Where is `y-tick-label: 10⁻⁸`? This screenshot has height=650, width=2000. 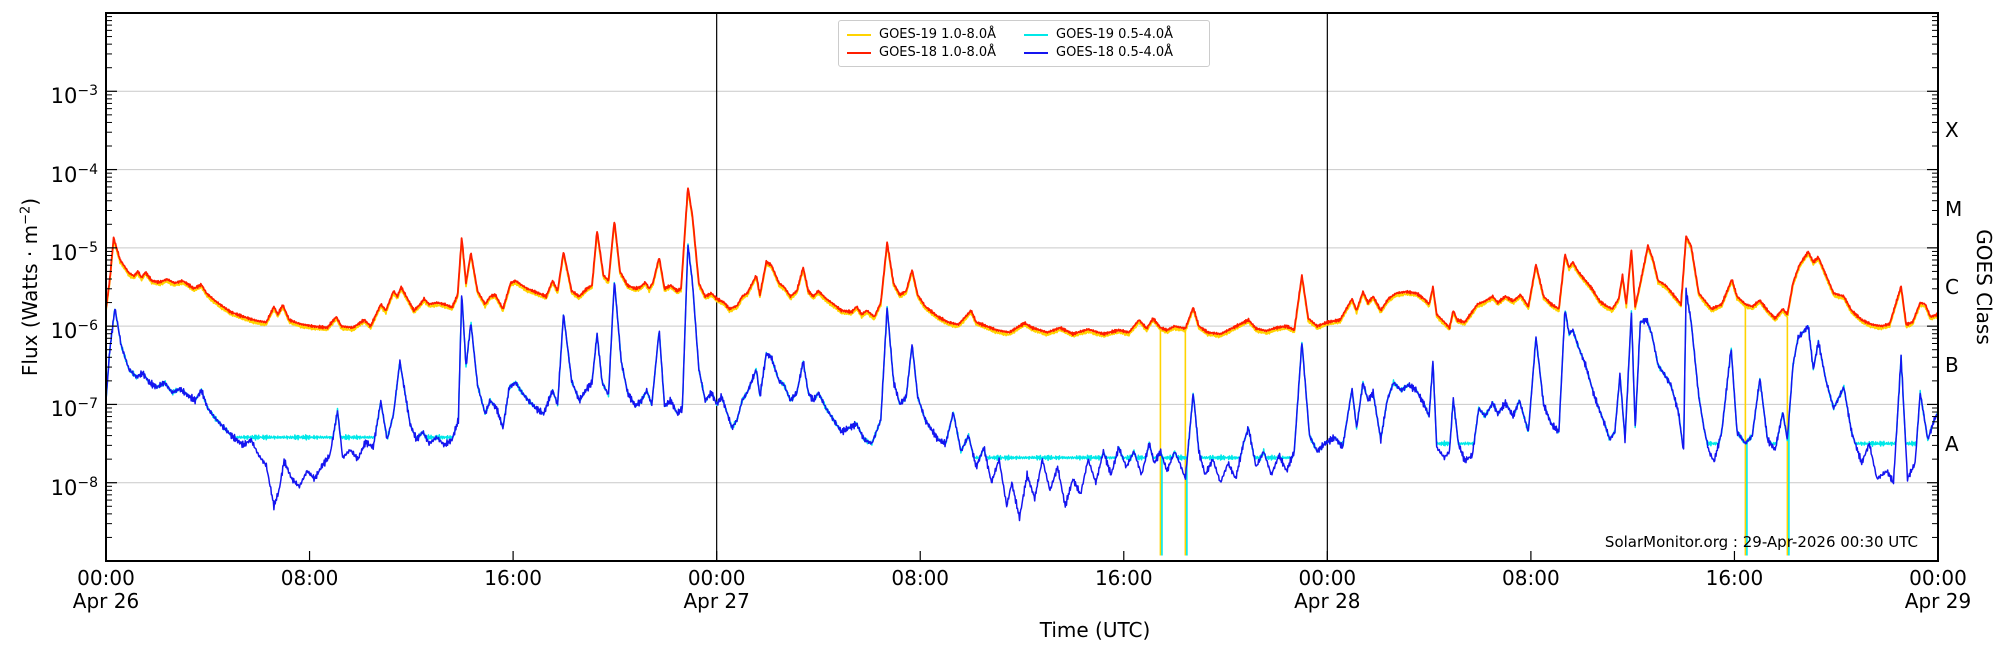
y-tick-label: 10⁻⁸ is located at coordinates (74, 487).